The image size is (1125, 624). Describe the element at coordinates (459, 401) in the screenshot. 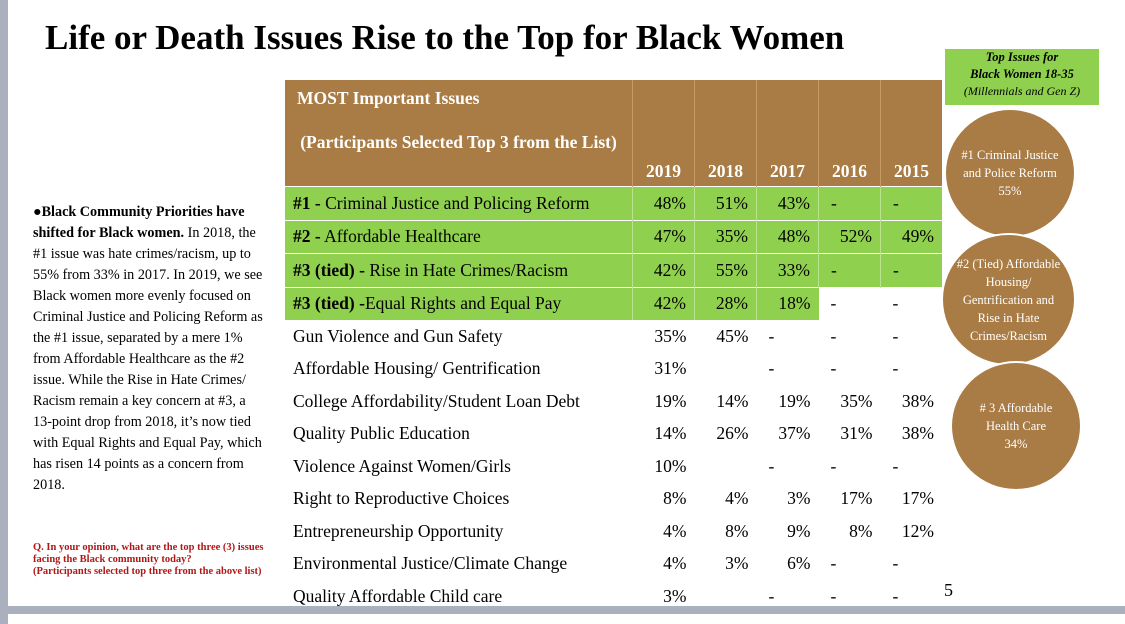

I see `issue-label: College Affordability/Student Loan Debt` at that location.